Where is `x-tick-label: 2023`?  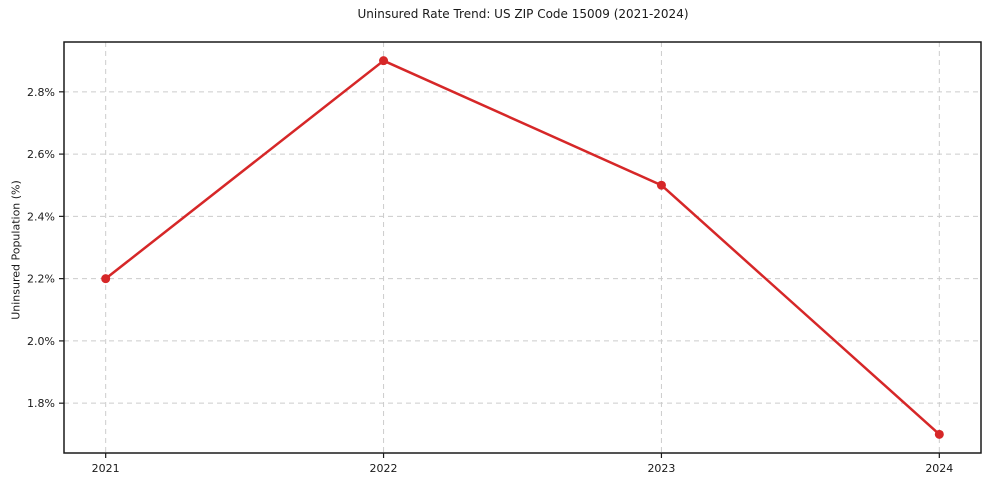 x-tick-label: 2023 is located at coordinates (661, 468).